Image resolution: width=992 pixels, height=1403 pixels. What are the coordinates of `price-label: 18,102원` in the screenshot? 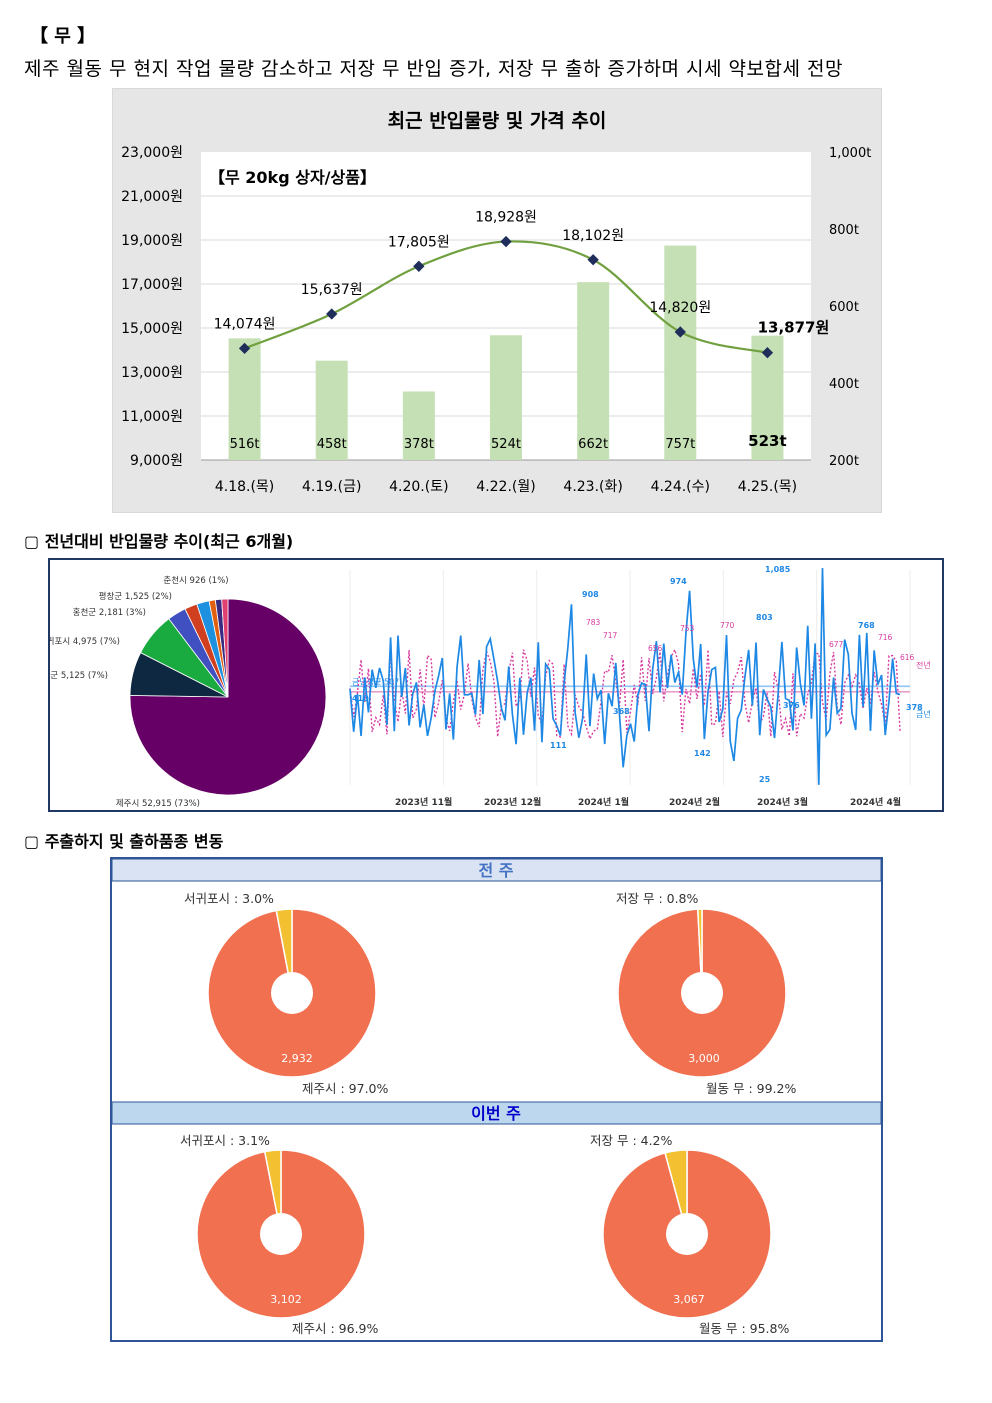 It's located at (593, 236).